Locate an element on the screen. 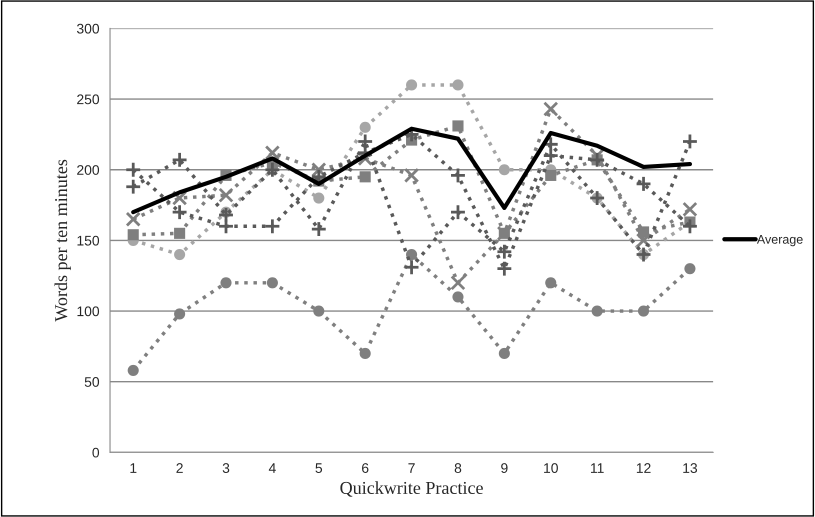  x-tick-label: 10 is located at coordinates (551, 468).